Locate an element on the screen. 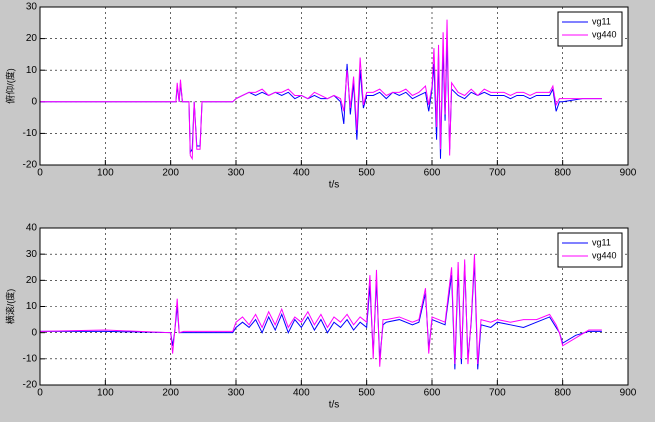 The image size is (655, 422). y-tick-label: 40 is located at coordinates (32, 228).